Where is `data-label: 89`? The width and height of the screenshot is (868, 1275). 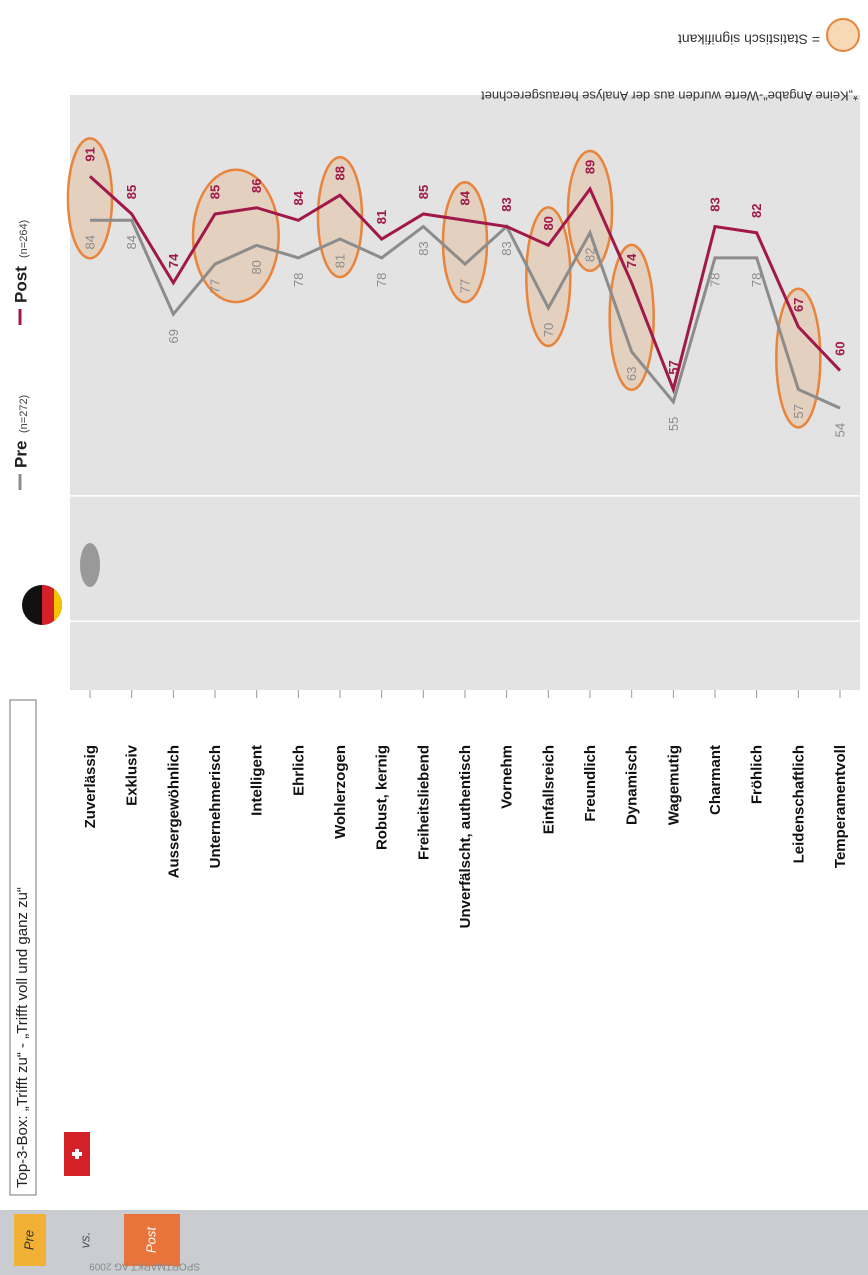
data-label: 89 is located at coordinates (589, 167).